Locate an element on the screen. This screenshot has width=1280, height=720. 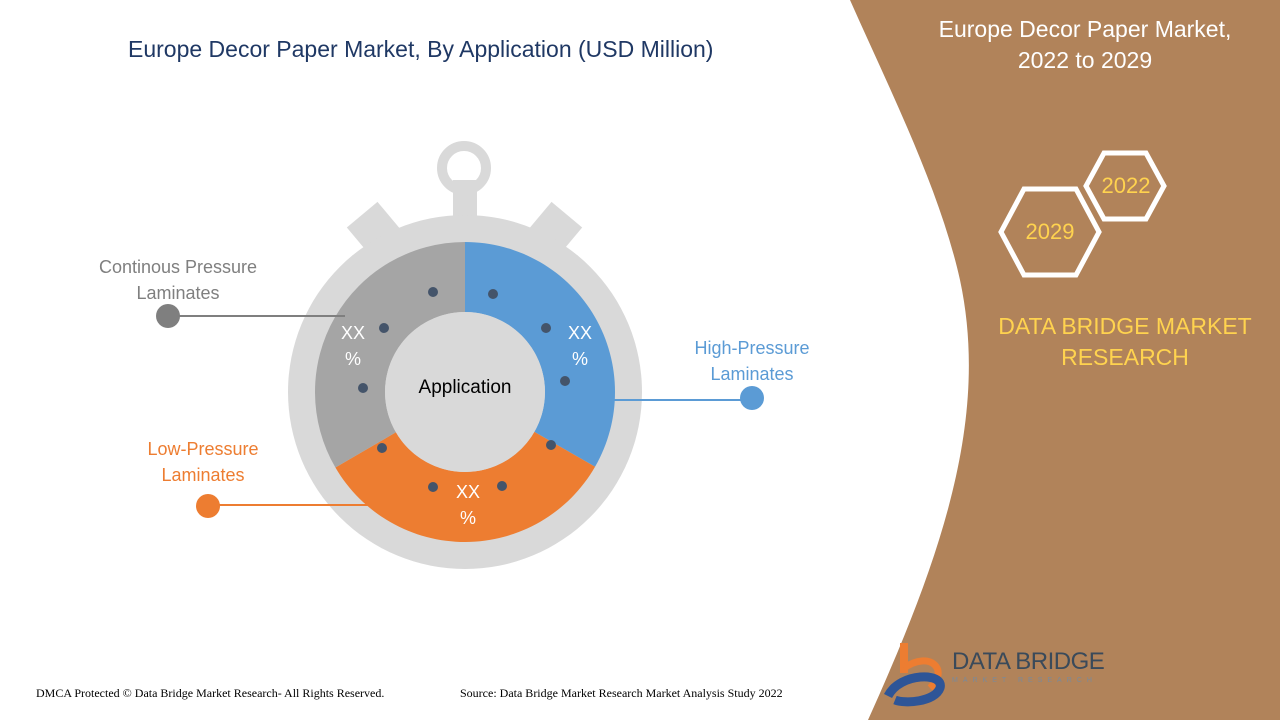
label-line: Low-Pressure is located at coordinates (203, 449).